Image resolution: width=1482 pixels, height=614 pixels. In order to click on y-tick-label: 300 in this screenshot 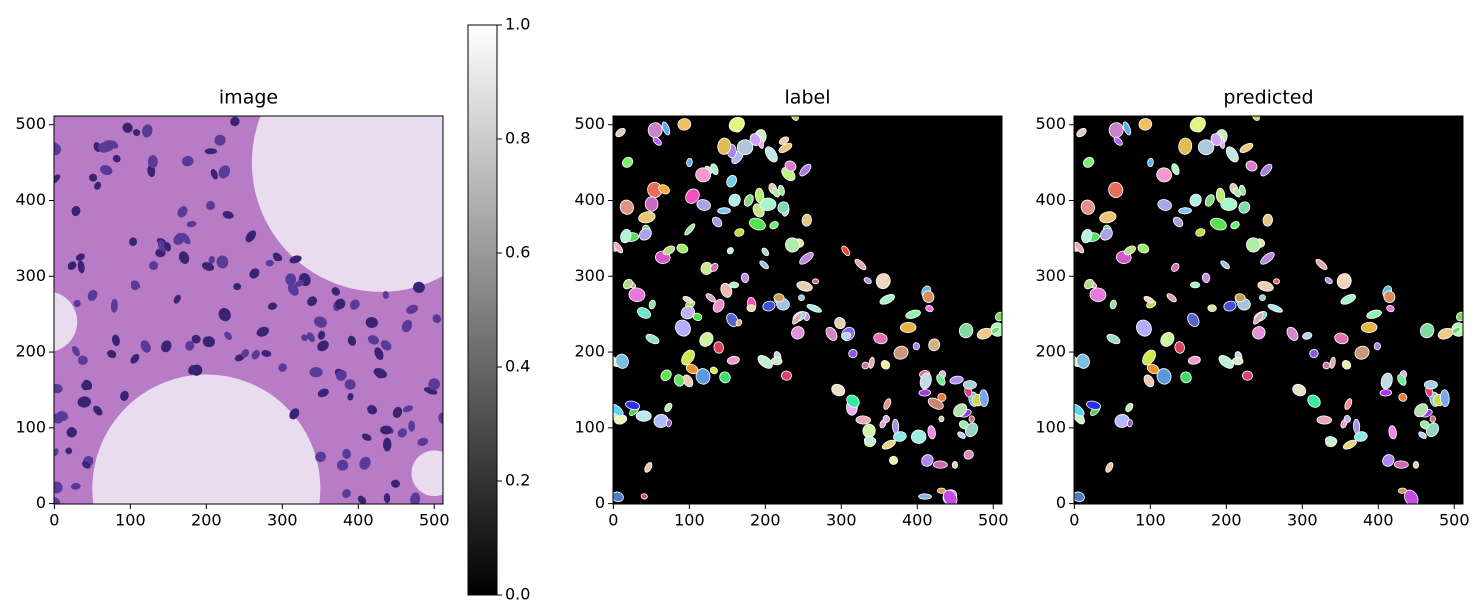, I will do `click(589, 275)`.